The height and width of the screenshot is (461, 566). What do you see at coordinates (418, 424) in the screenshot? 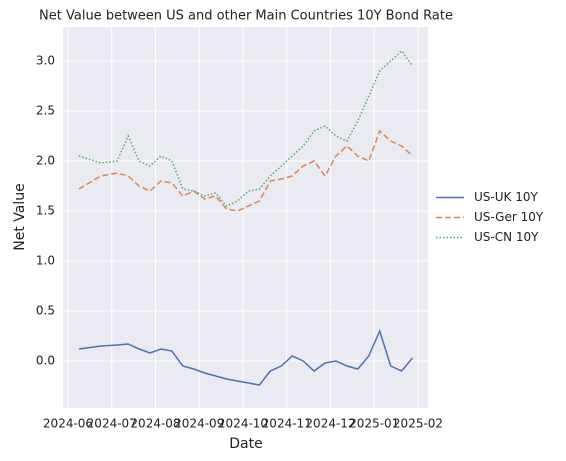
I see `x-tick-label: 2025-02` at bounding box center [418, 424].